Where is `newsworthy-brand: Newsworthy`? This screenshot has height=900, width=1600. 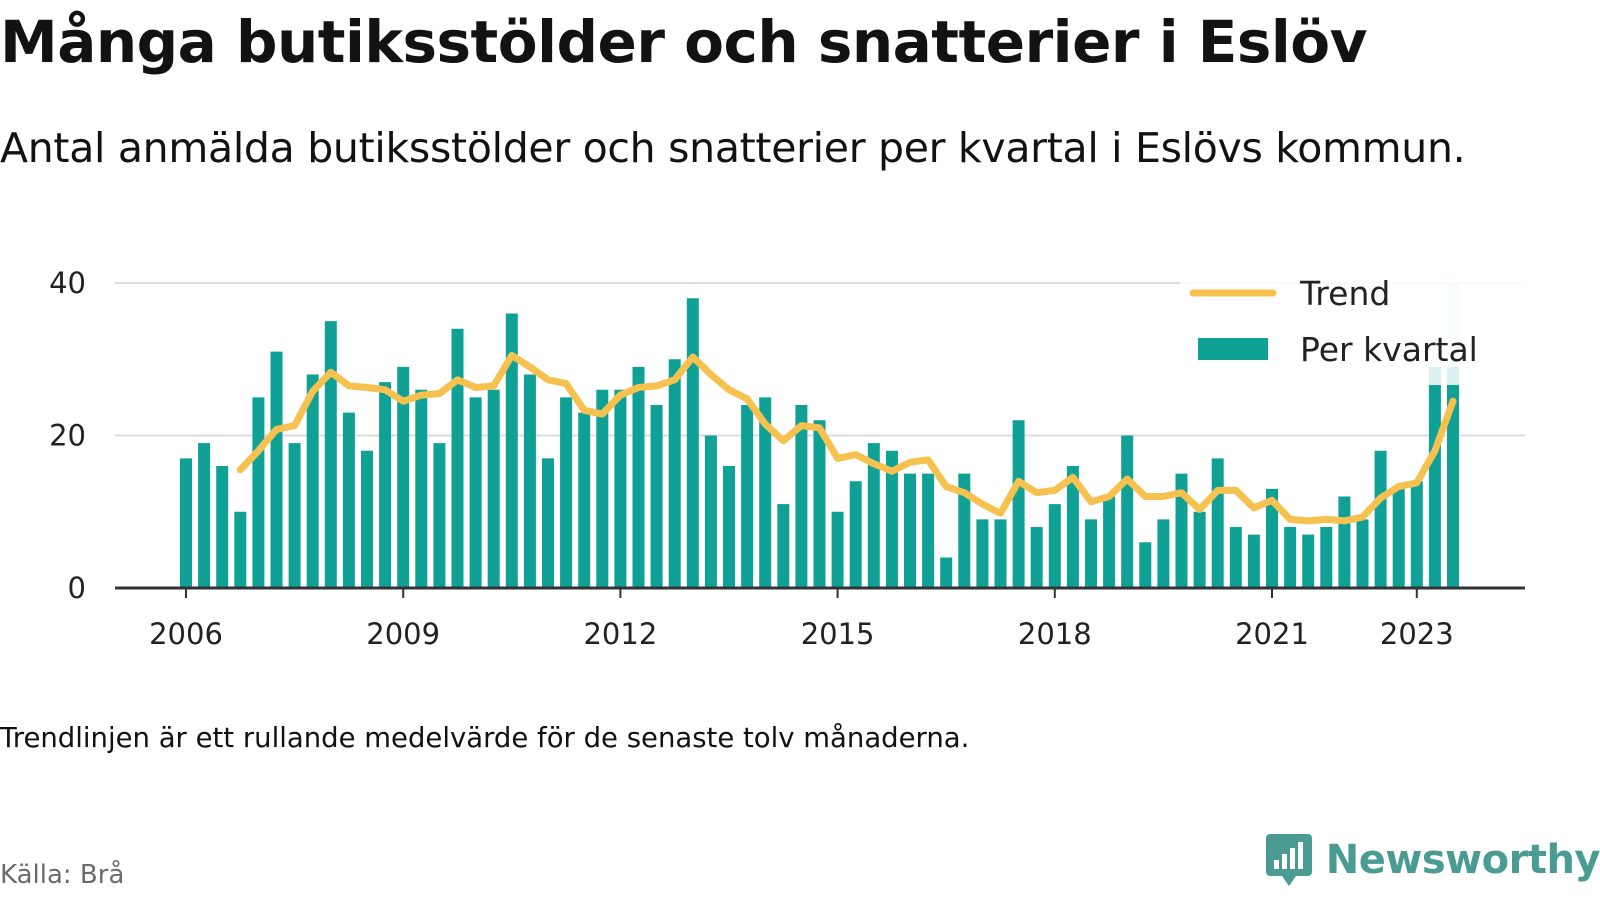
newsworthy-brand: Newsworthy is located at coordinates (1432, 860).